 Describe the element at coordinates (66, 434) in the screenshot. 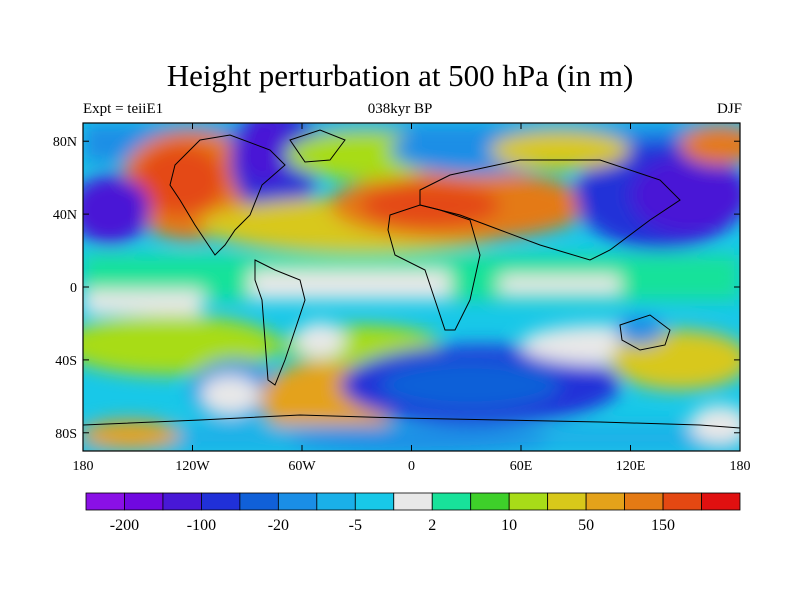

I see `y-tick-label: 80S` at that location.